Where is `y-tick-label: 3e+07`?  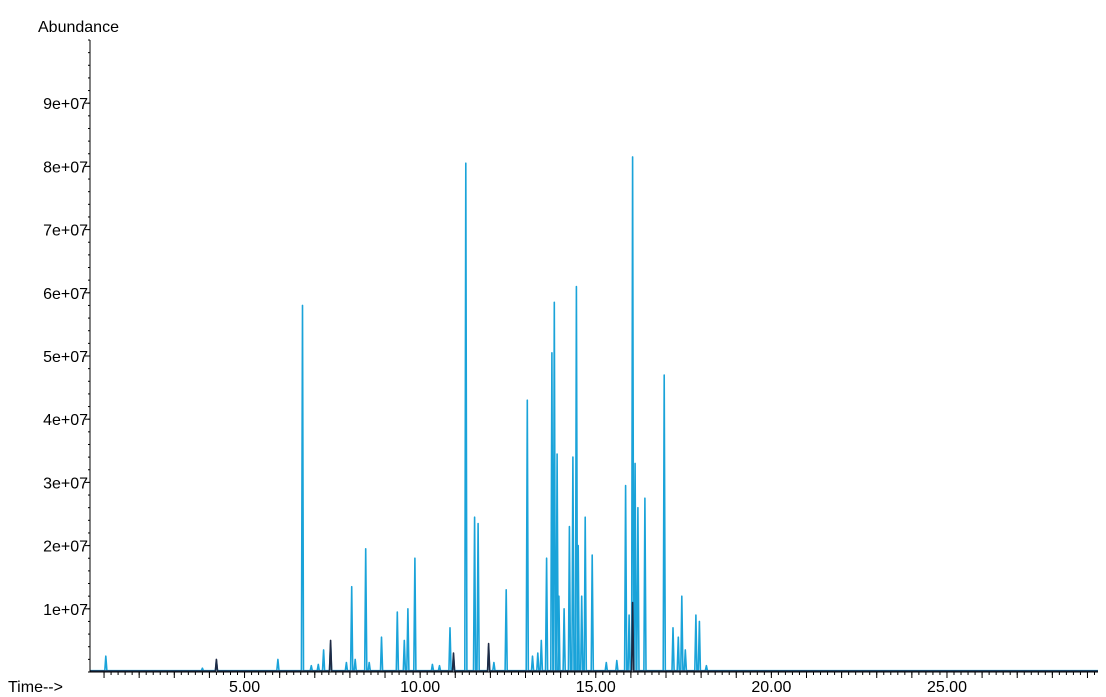 y-tick-label: 3e+07 is located at coordinates (65, 483).